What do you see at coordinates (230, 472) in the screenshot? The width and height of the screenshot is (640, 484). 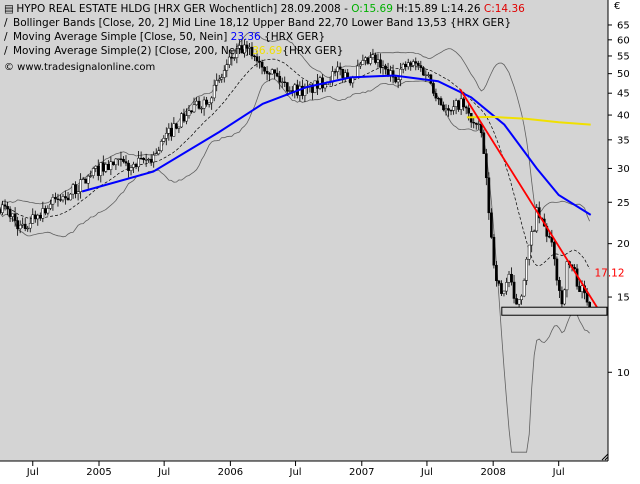 I see `x-tick-label: 2006` at bounding box center [230, 472].